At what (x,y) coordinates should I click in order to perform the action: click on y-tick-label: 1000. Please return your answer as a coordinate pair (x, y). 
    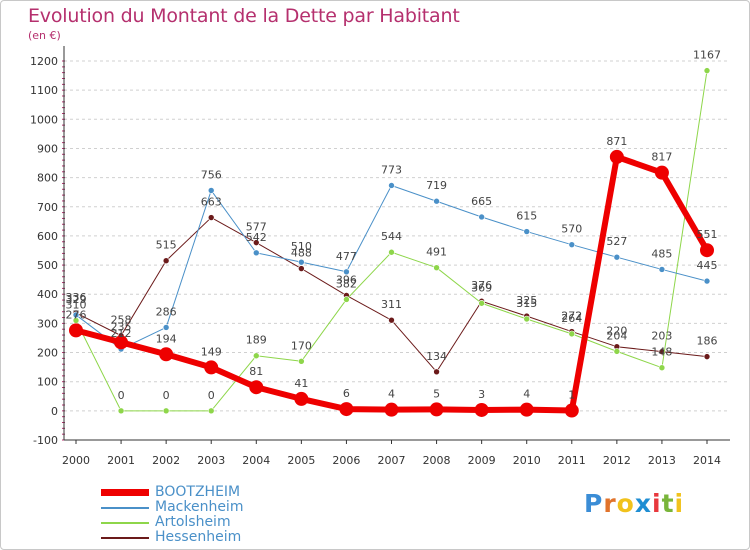
    Looking at the image, I should click on (44, 119).